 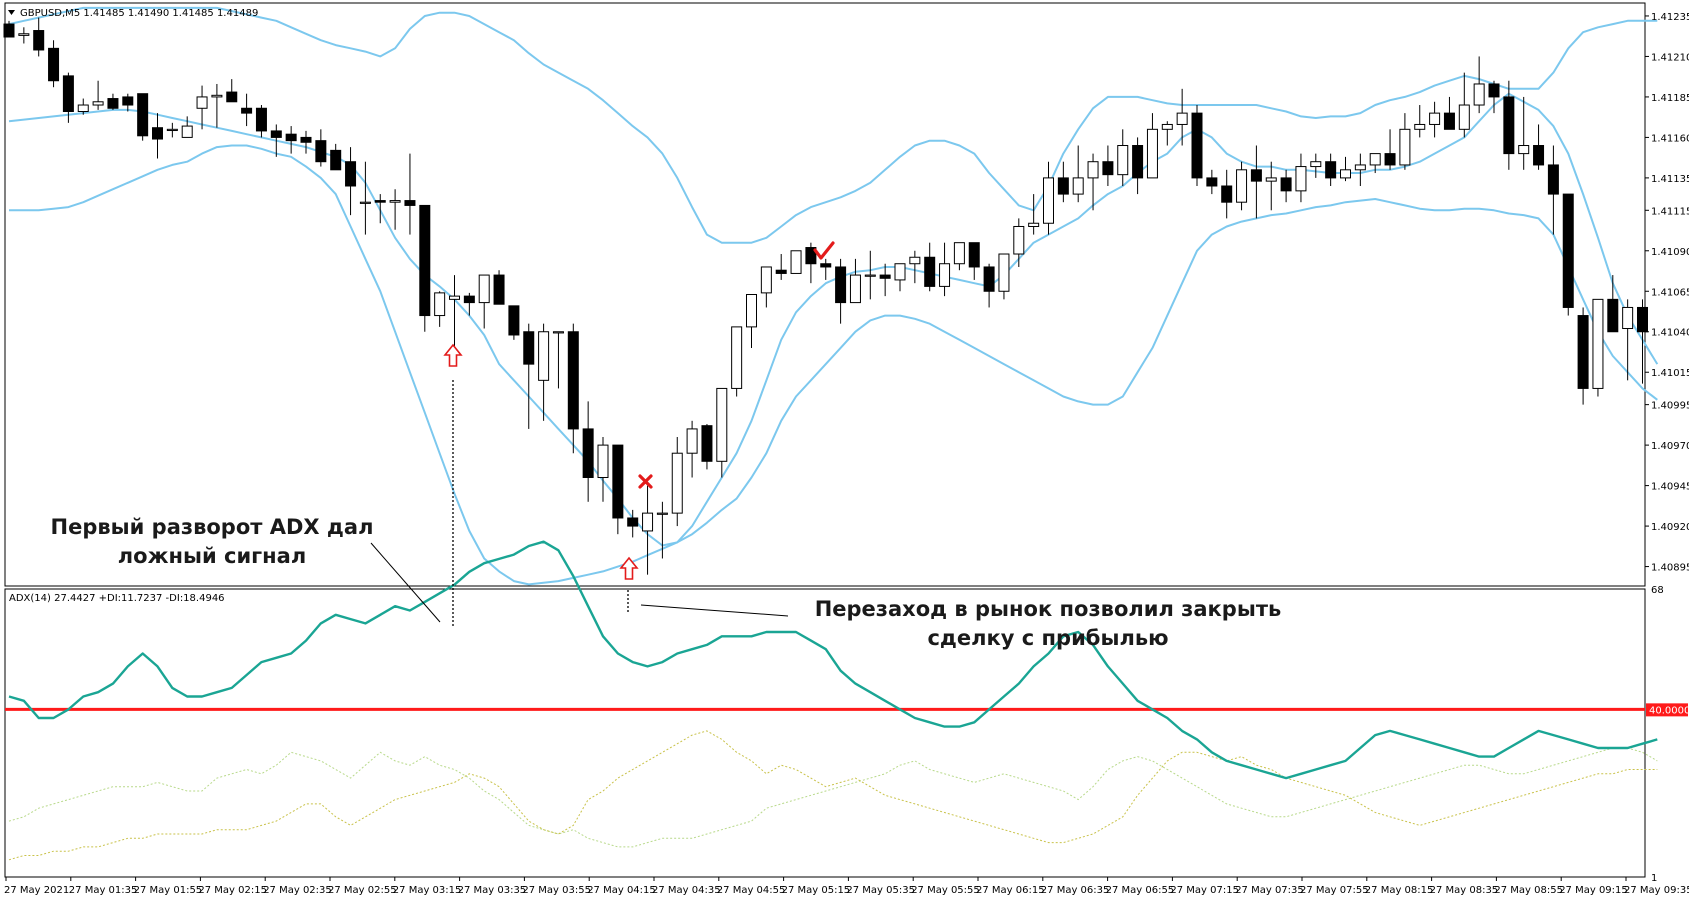 What do you see at coordinates (833, 797) in the screenshot?
I see `minus-di-line` at bounding box center [833, 797].